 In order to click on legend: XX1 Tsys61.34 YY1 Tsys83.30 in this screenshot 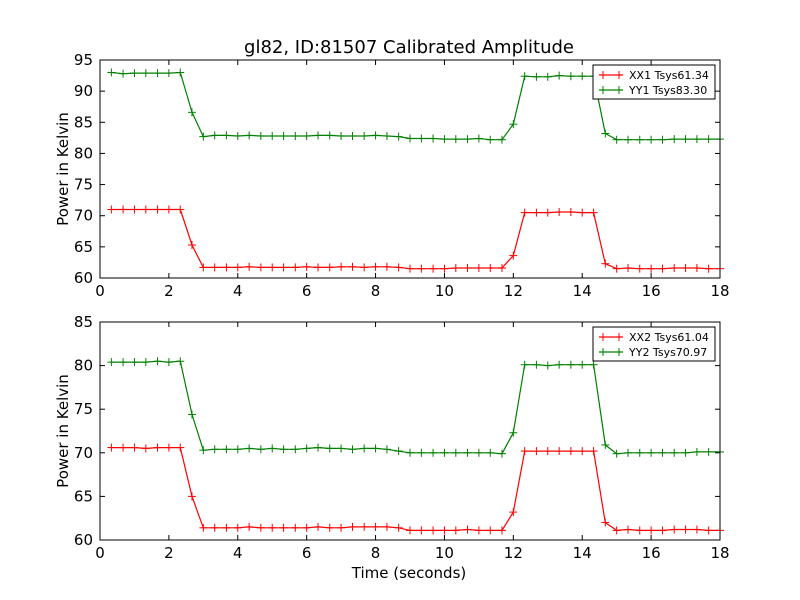, I will do `click(654, 82)`.